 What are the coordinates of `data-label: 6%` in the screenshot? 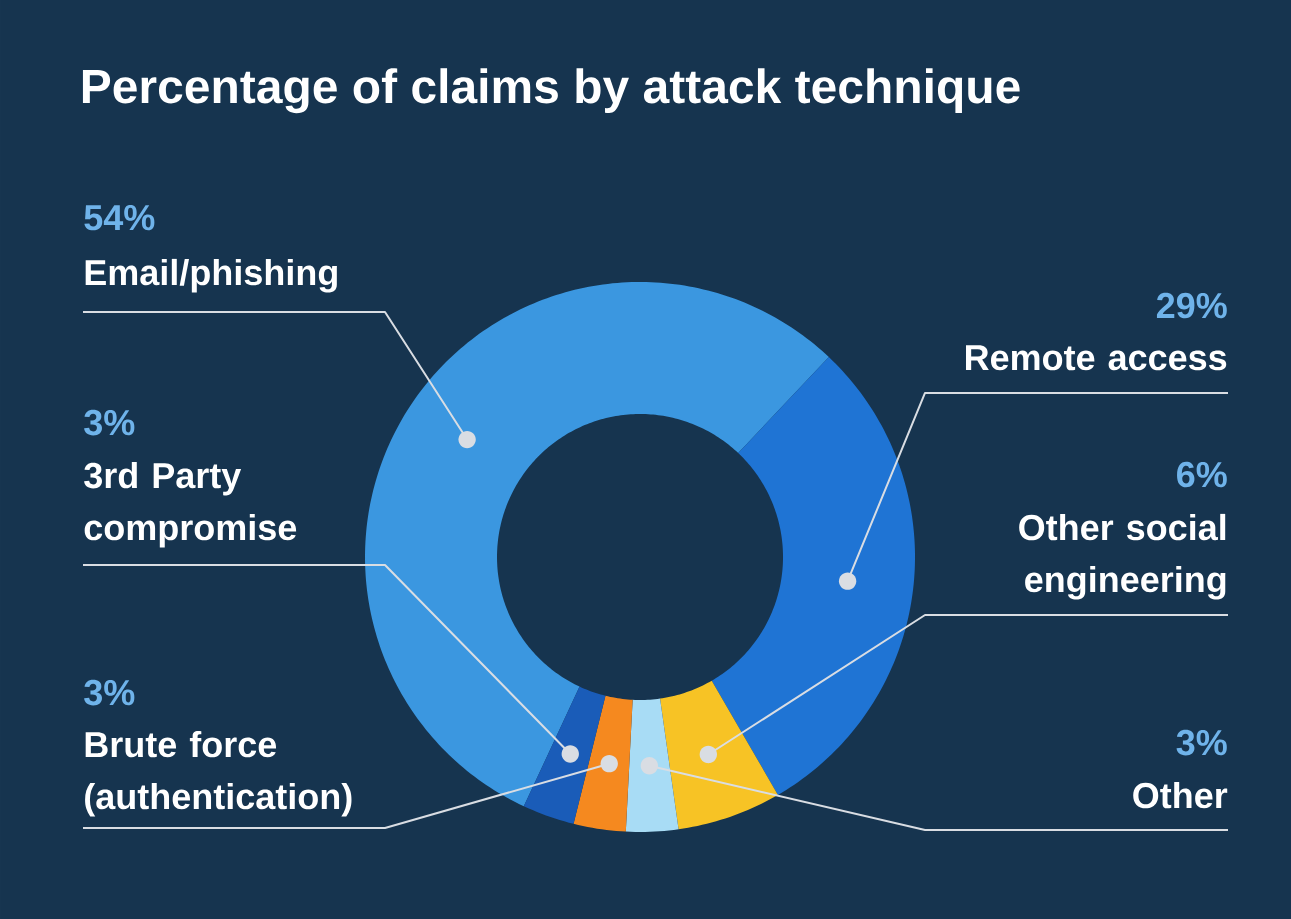 It's located at (1202, 474).